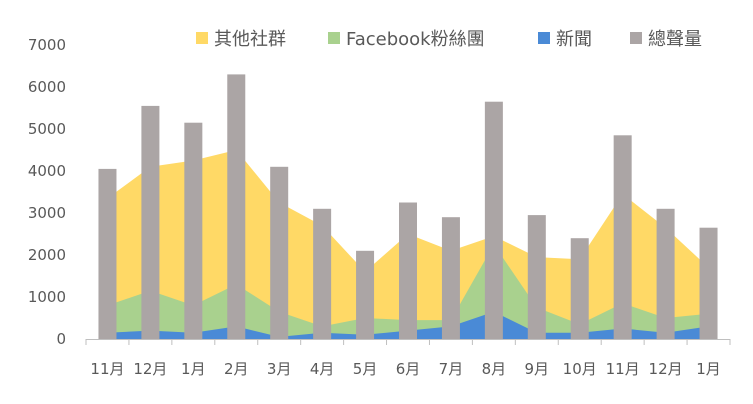 This screenshot has width=753, height=404. I want to click on legend-label: Facebook粉絲團, so click(415, 39).